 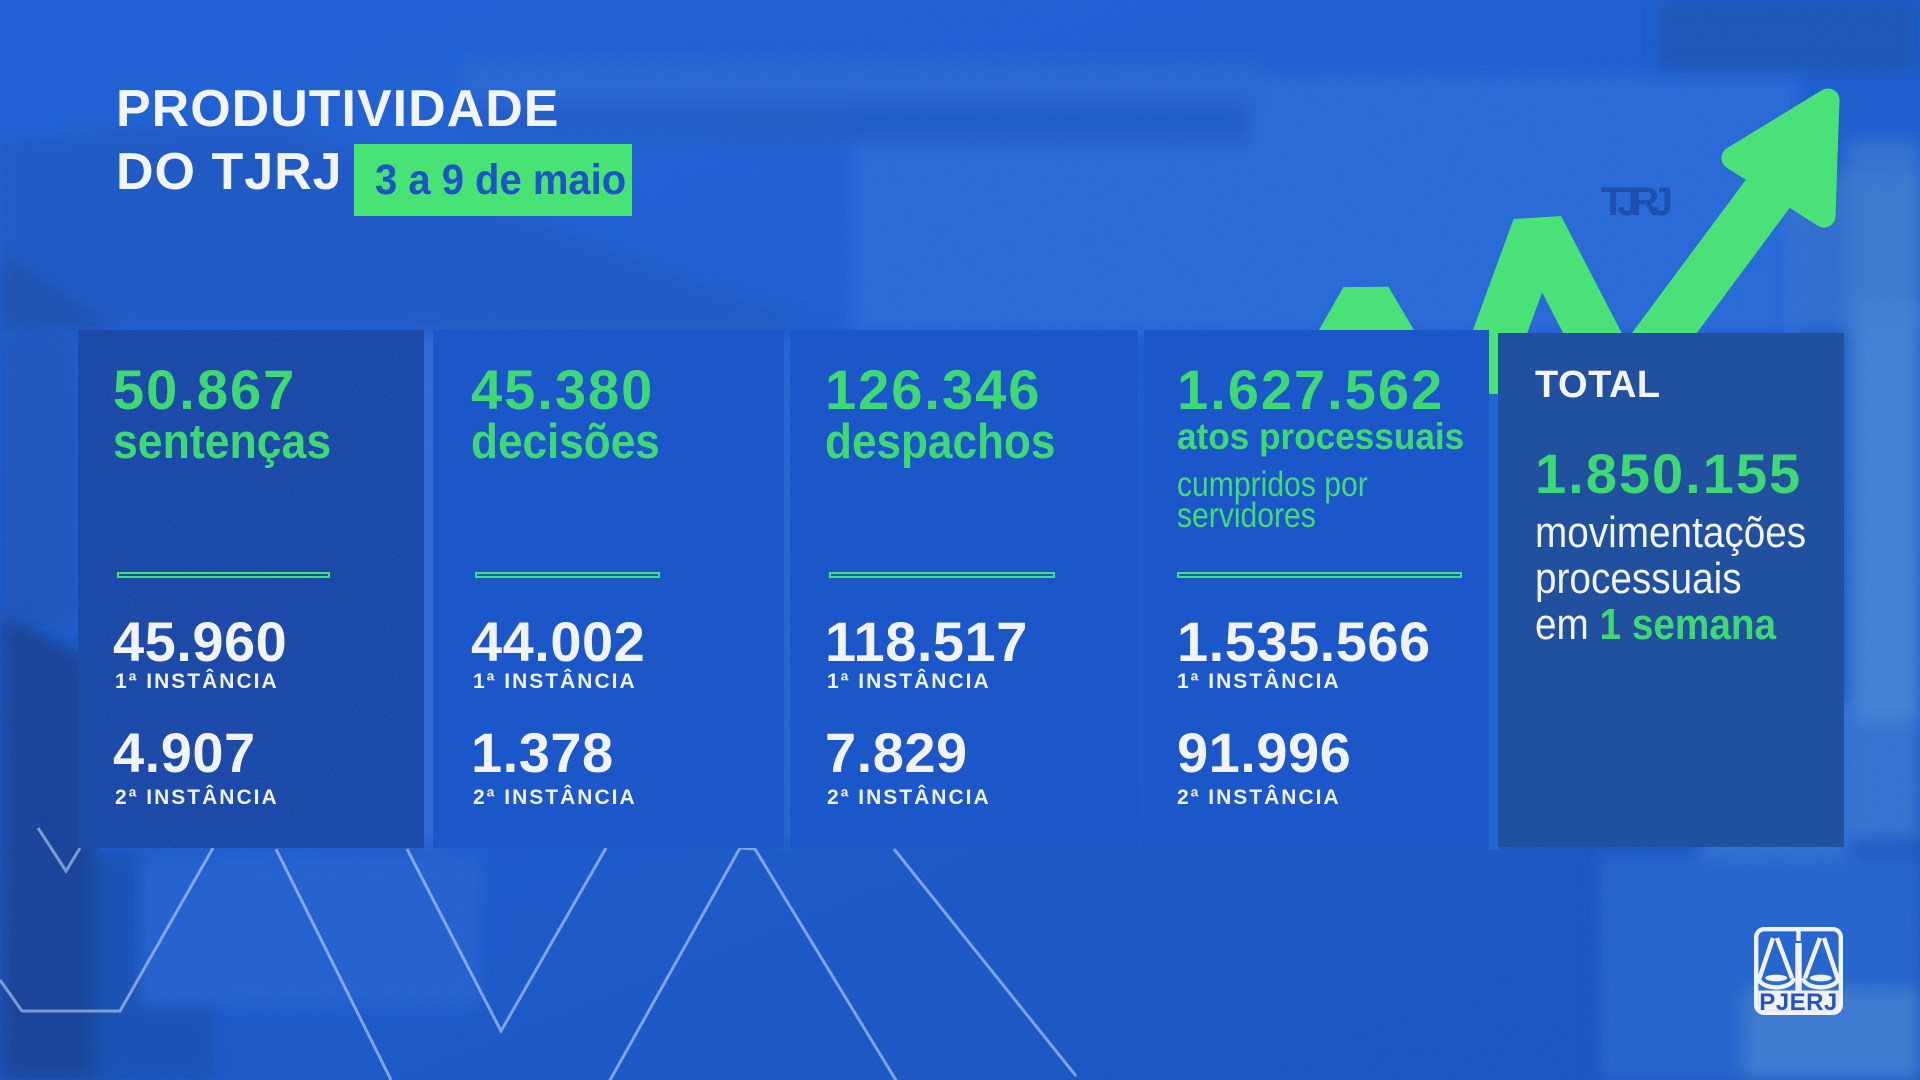 I want to click on svg-text: PJERJ, so click(x=1798, y=1002).